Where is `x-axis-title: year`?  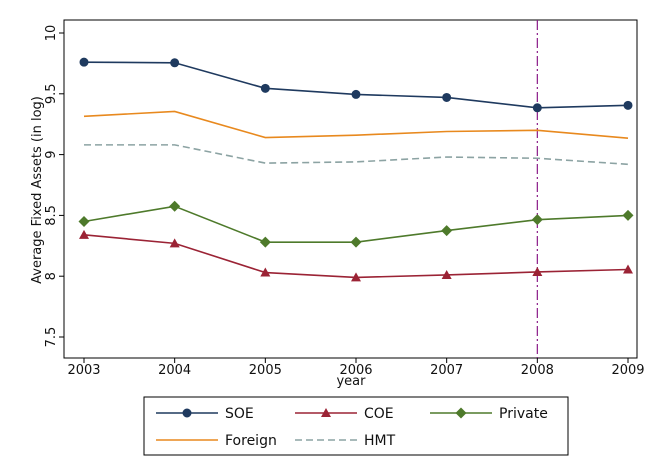
x-axis-title: year is located at coordinates (351, 381).